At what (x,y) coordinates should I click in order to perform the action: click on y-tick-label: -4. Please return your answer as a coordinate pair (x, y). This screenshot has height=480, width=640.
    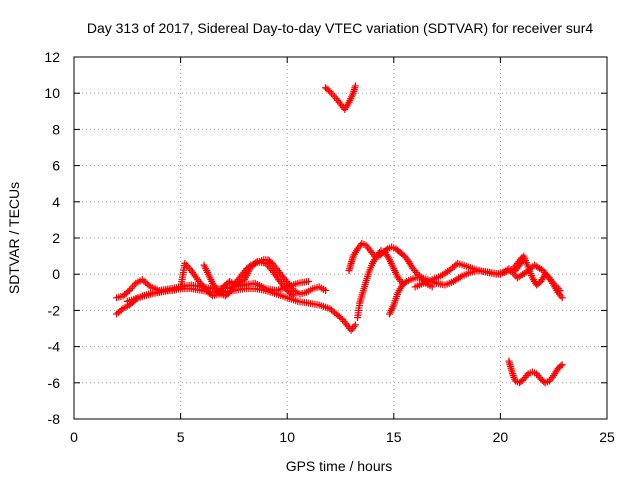
    Looking at the image, I should click on (54, 347).